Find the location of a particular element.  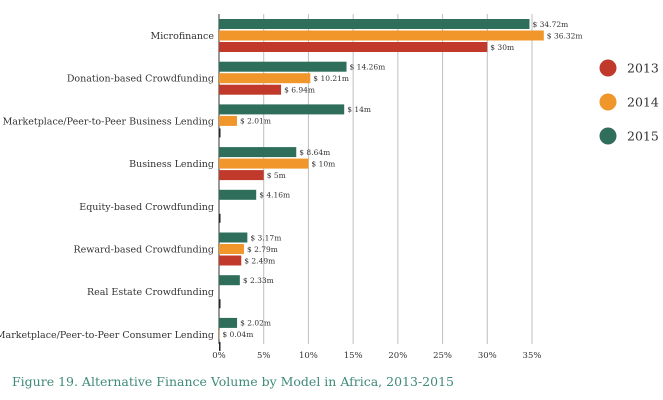

legend-label-2015: 2015 is located at coordinates (643, 136).